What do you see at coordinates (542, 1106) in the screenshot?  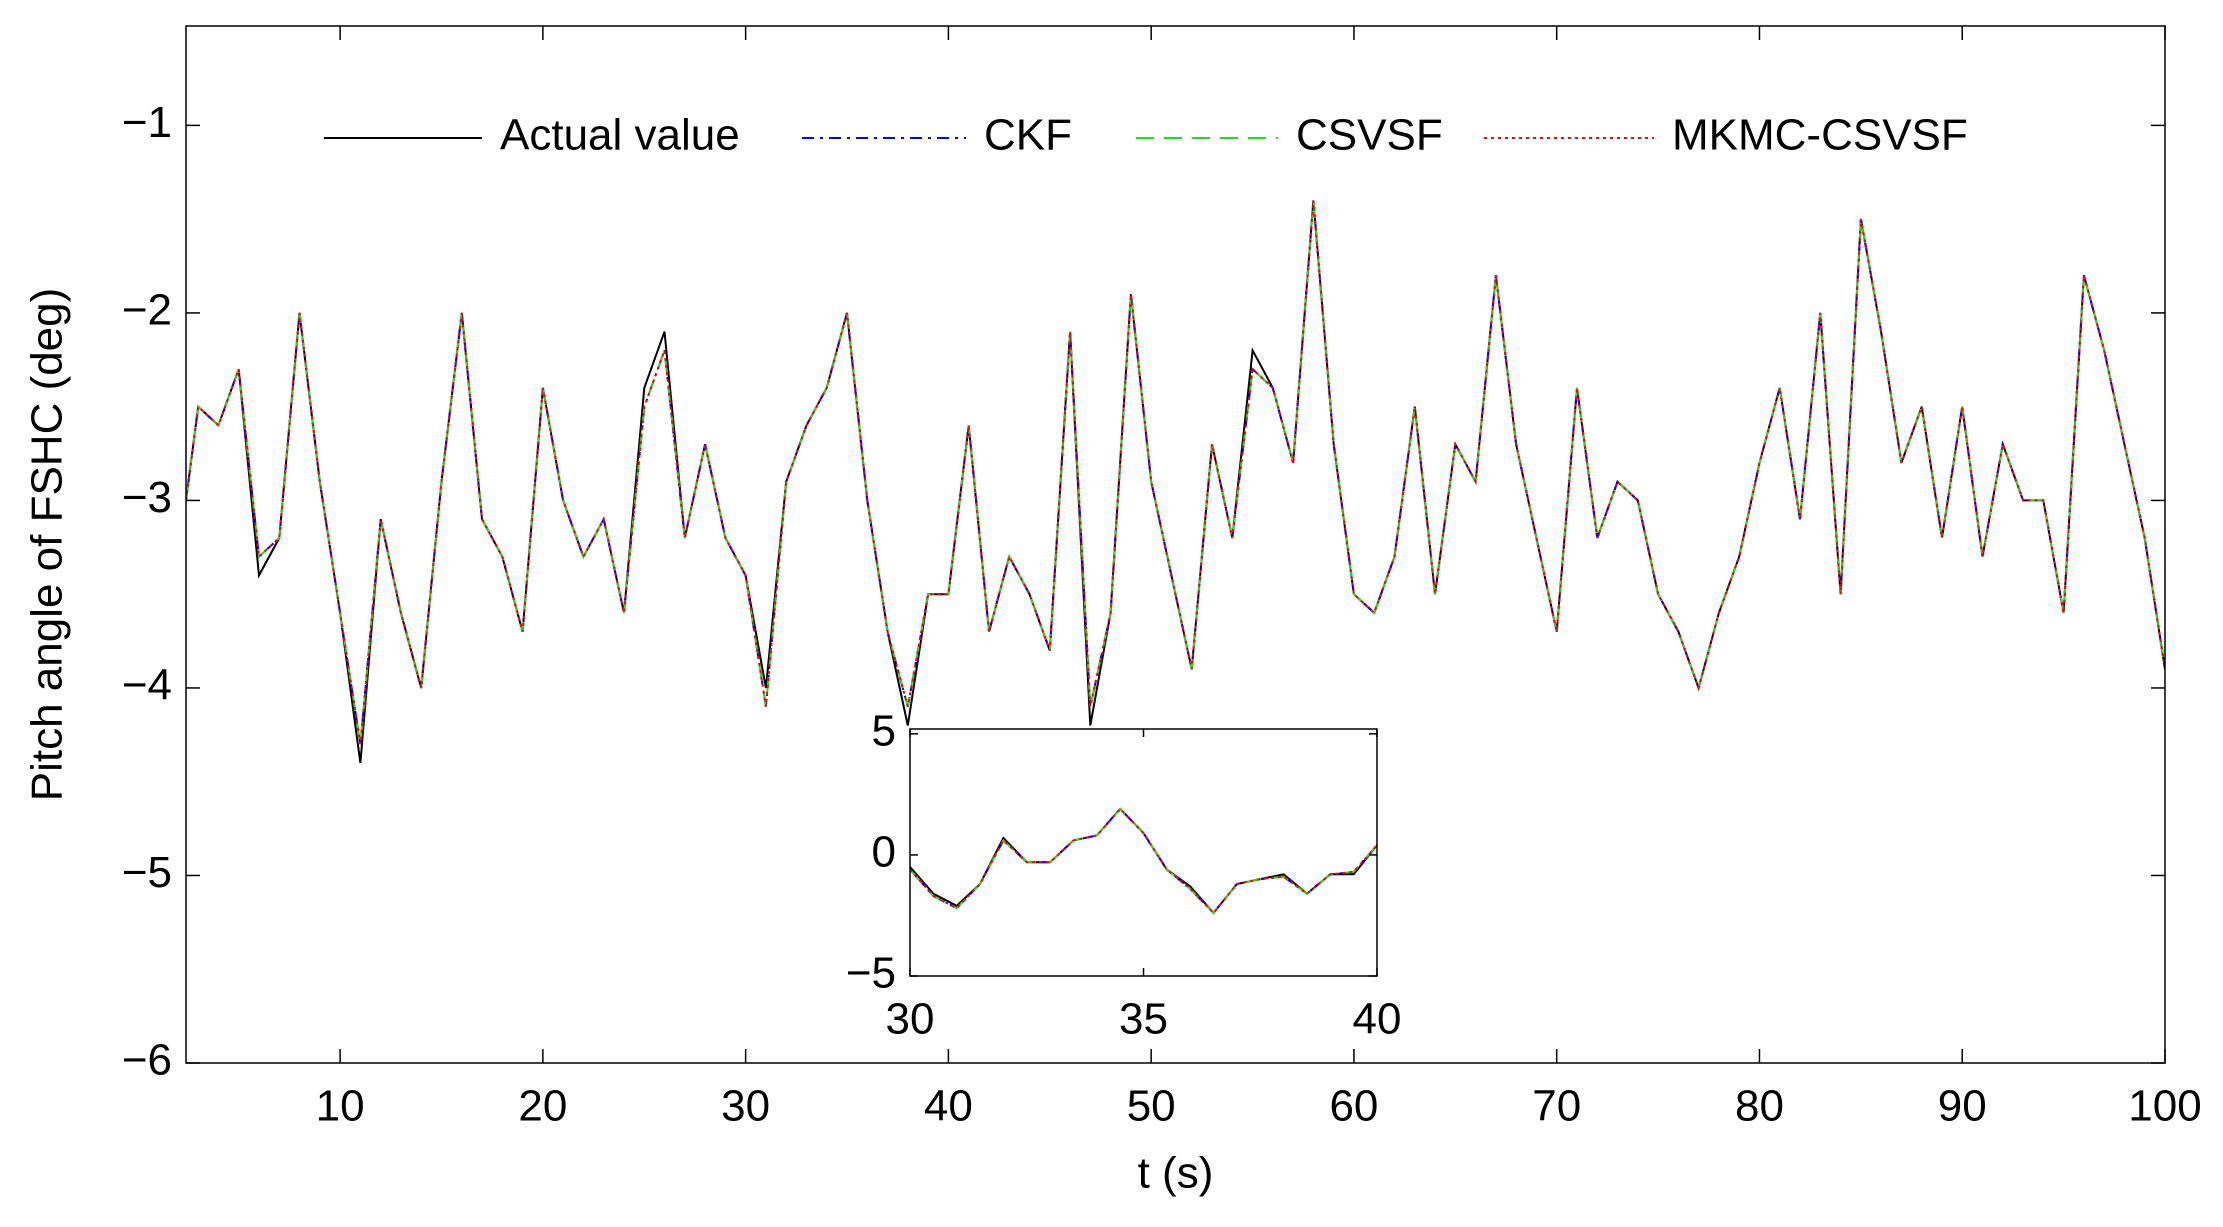 I see `x-tick-label: 20` at bounding box center [542, 1106].